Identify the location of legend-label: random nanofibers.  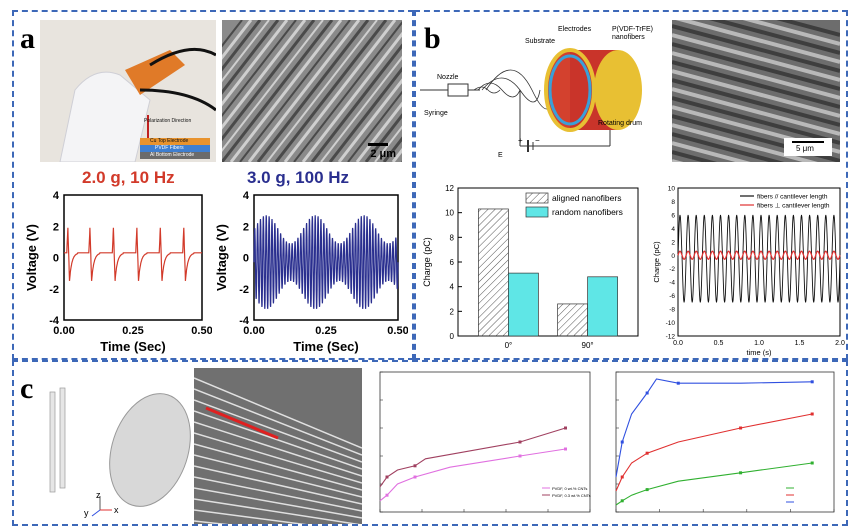
(587, 212).